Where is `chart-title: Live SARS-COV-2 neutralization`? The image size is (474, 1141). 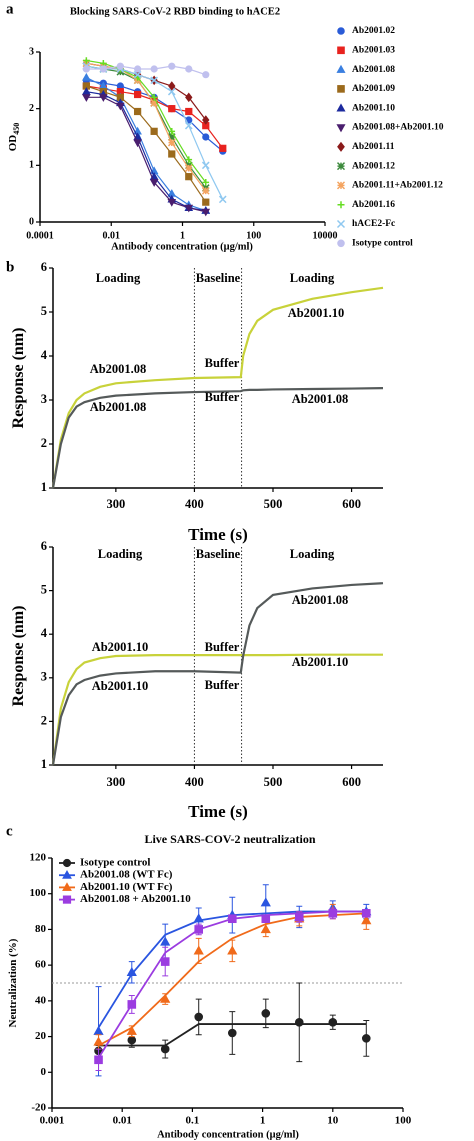 chart-title: Live SARS-COV-2 neutralization is located at coordinates (229, 839).